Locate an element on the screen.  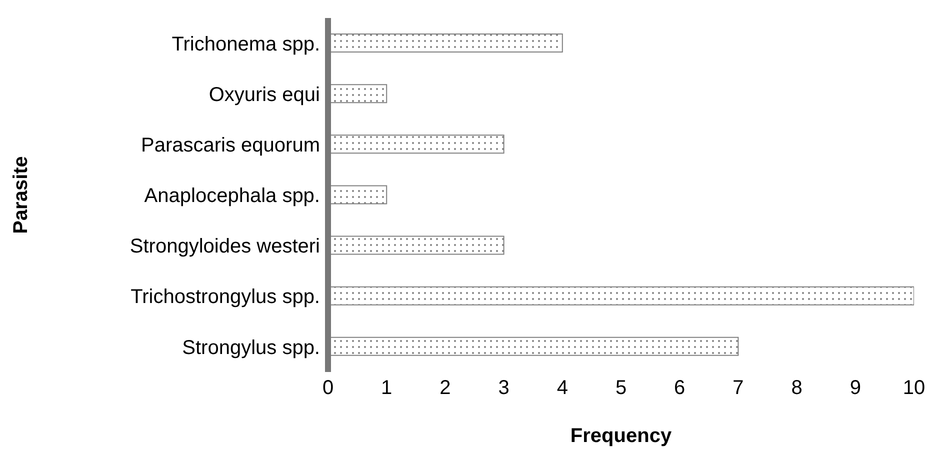
x-tick-label: 2 is located at coordinates (445, 388).